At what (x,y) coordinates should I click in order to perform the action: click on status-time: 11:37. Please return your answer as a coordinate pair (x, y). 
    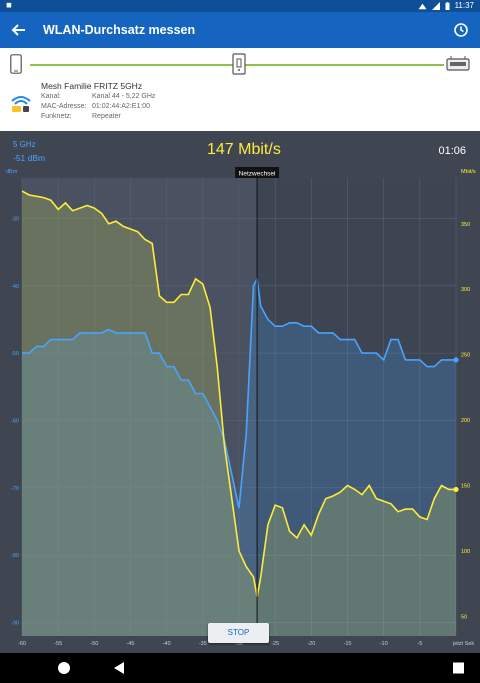
    Looking at the image, I should click on (464, 5).